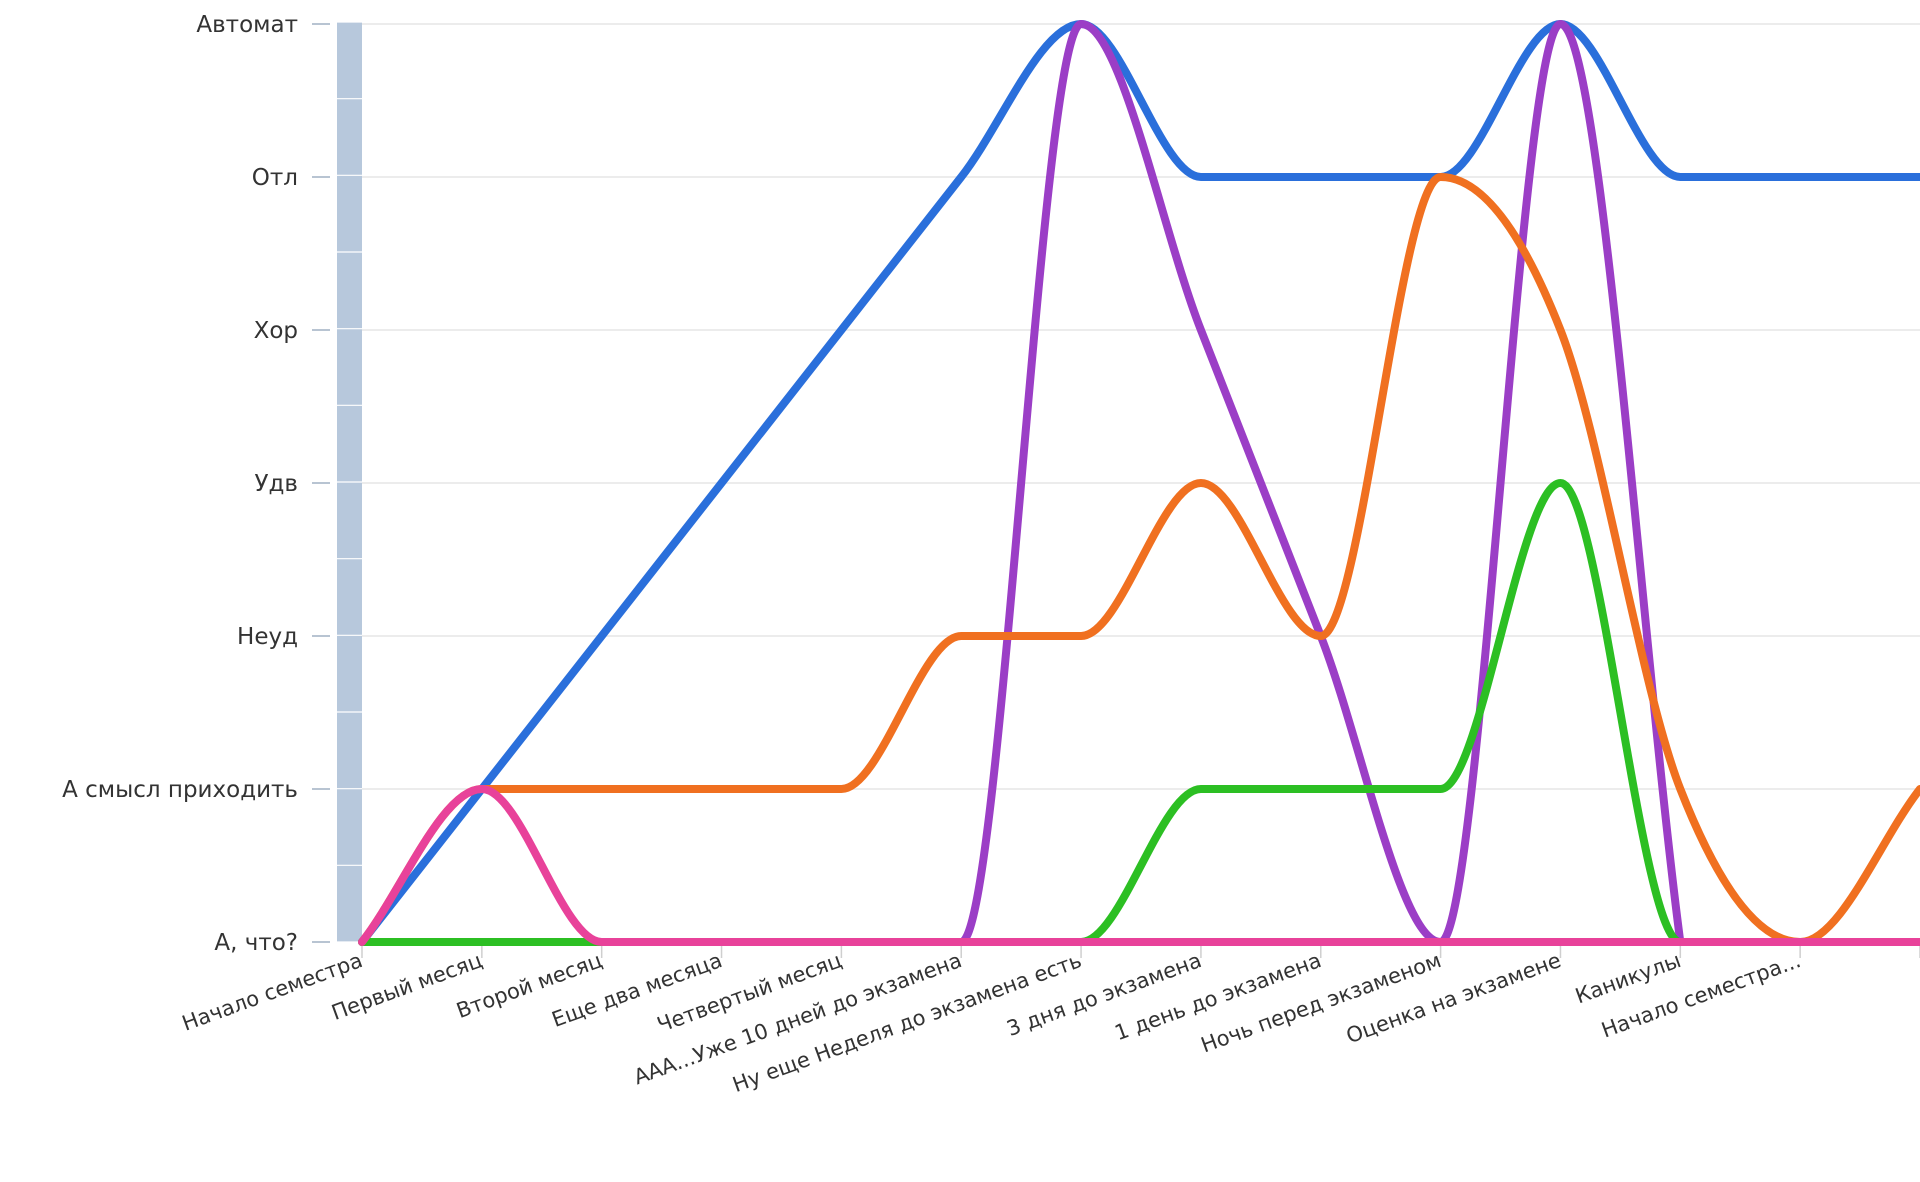 This screenshot has height=1182, width=1920. I want to click on y-tick-label: Хор, so click(276, 331).